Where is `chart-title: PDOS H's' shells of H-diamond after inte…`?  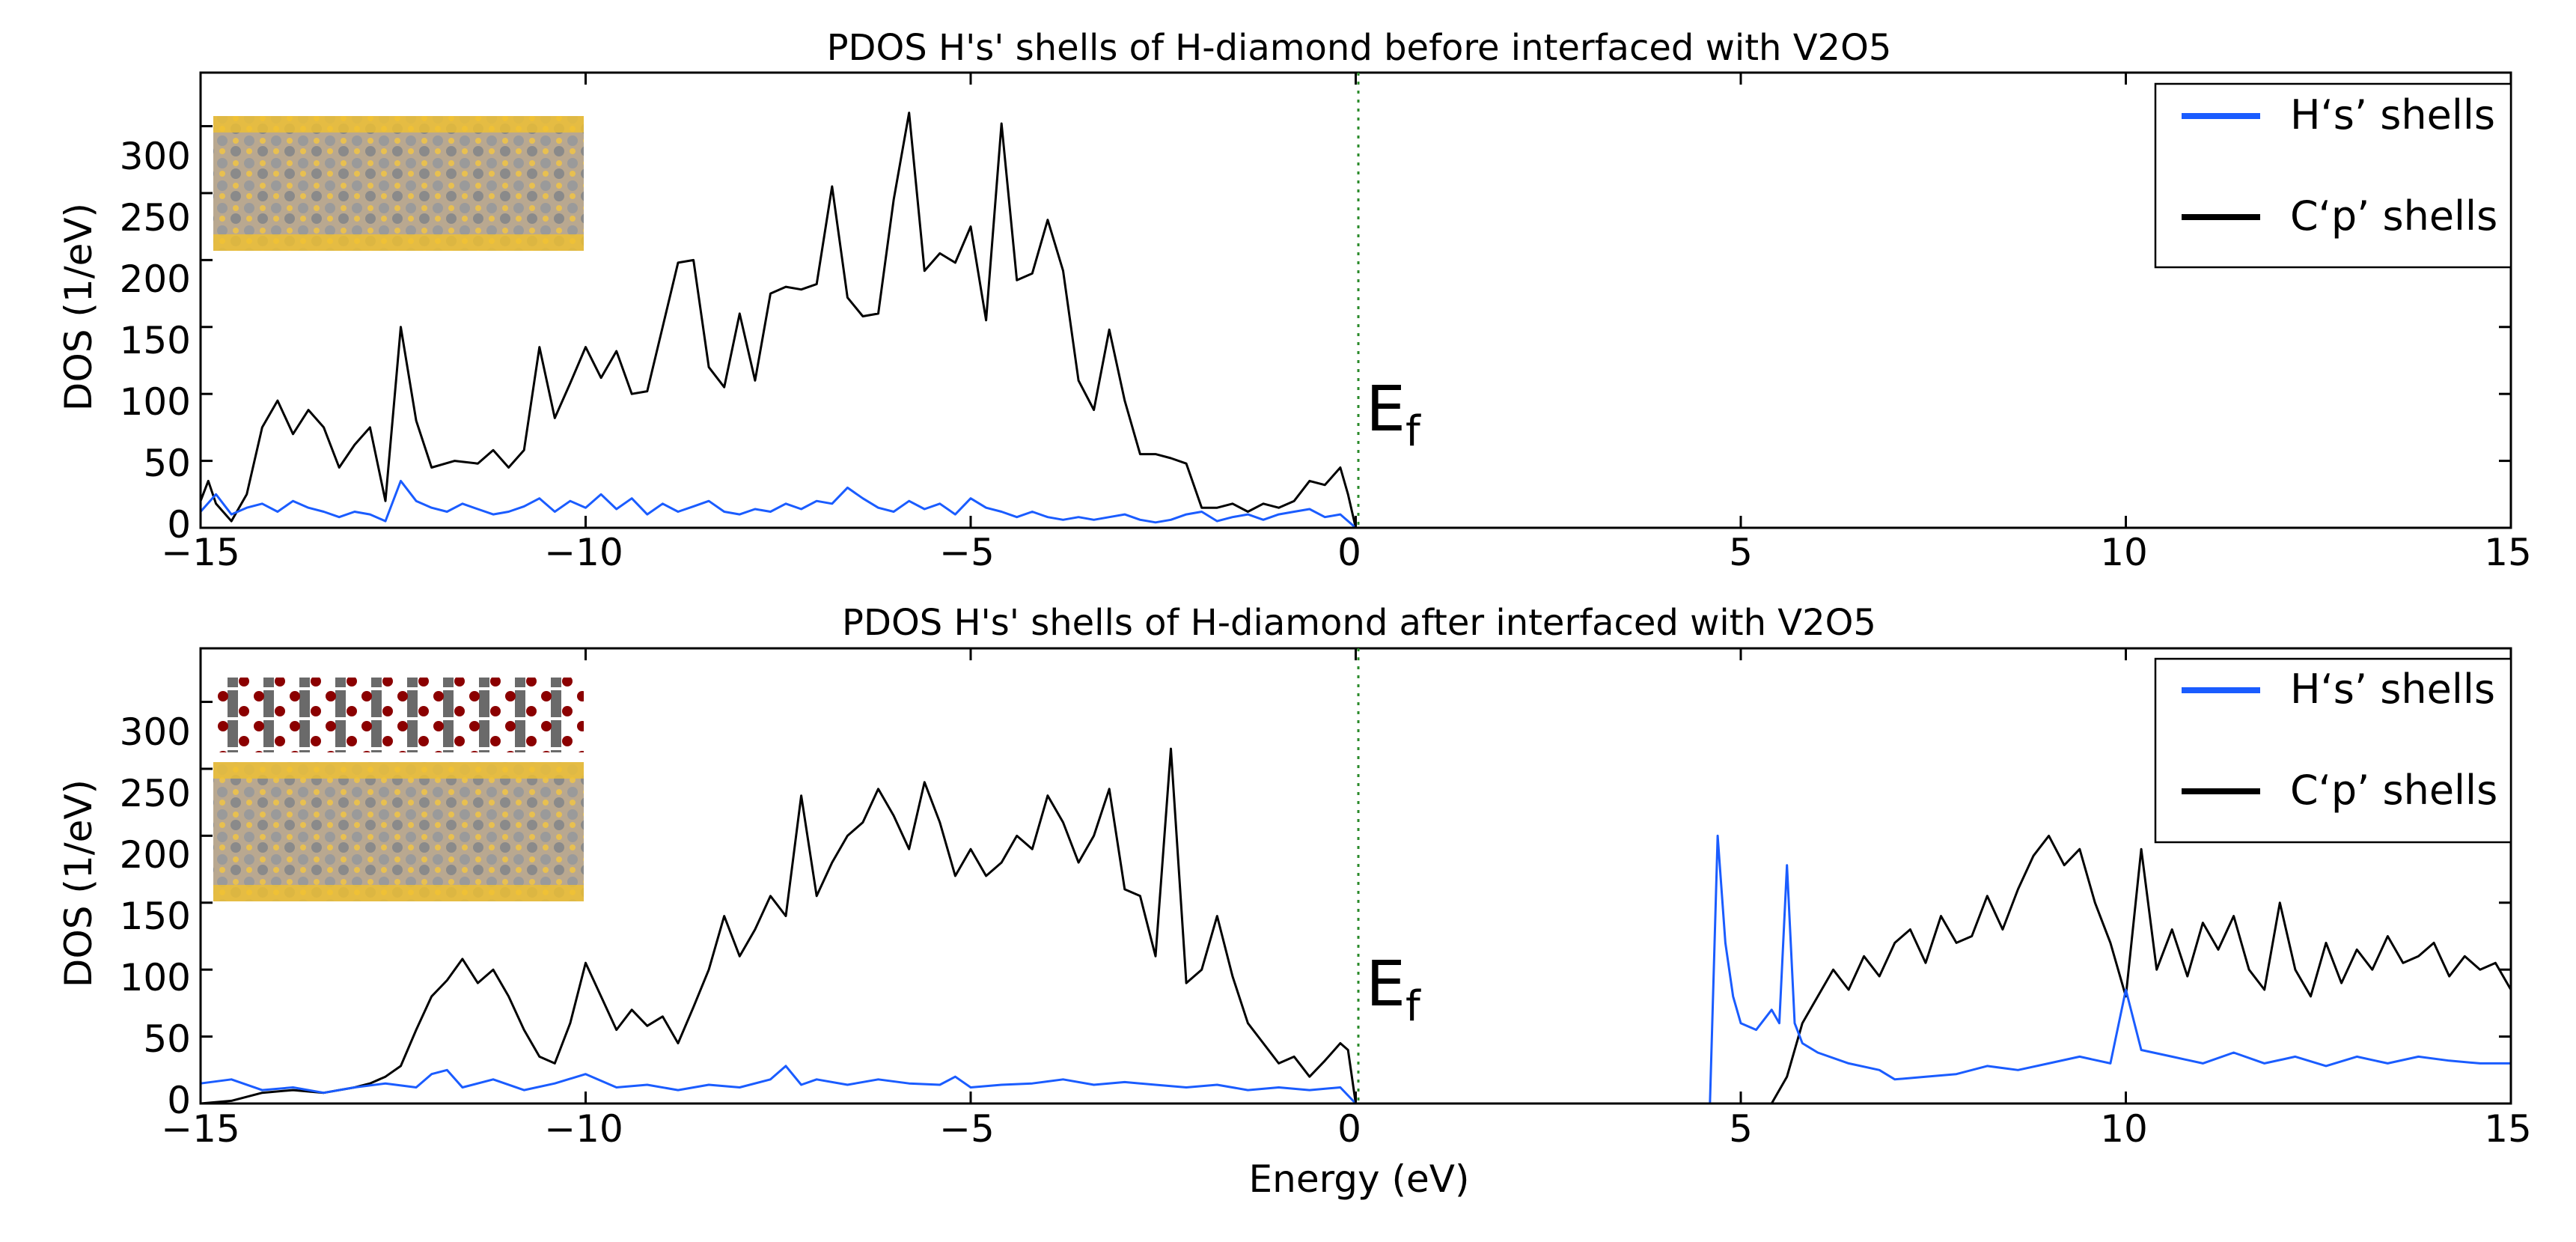 chart-title: PDOS H's' shells of H-diamond after inte… is located at coordinates (1359, 623).